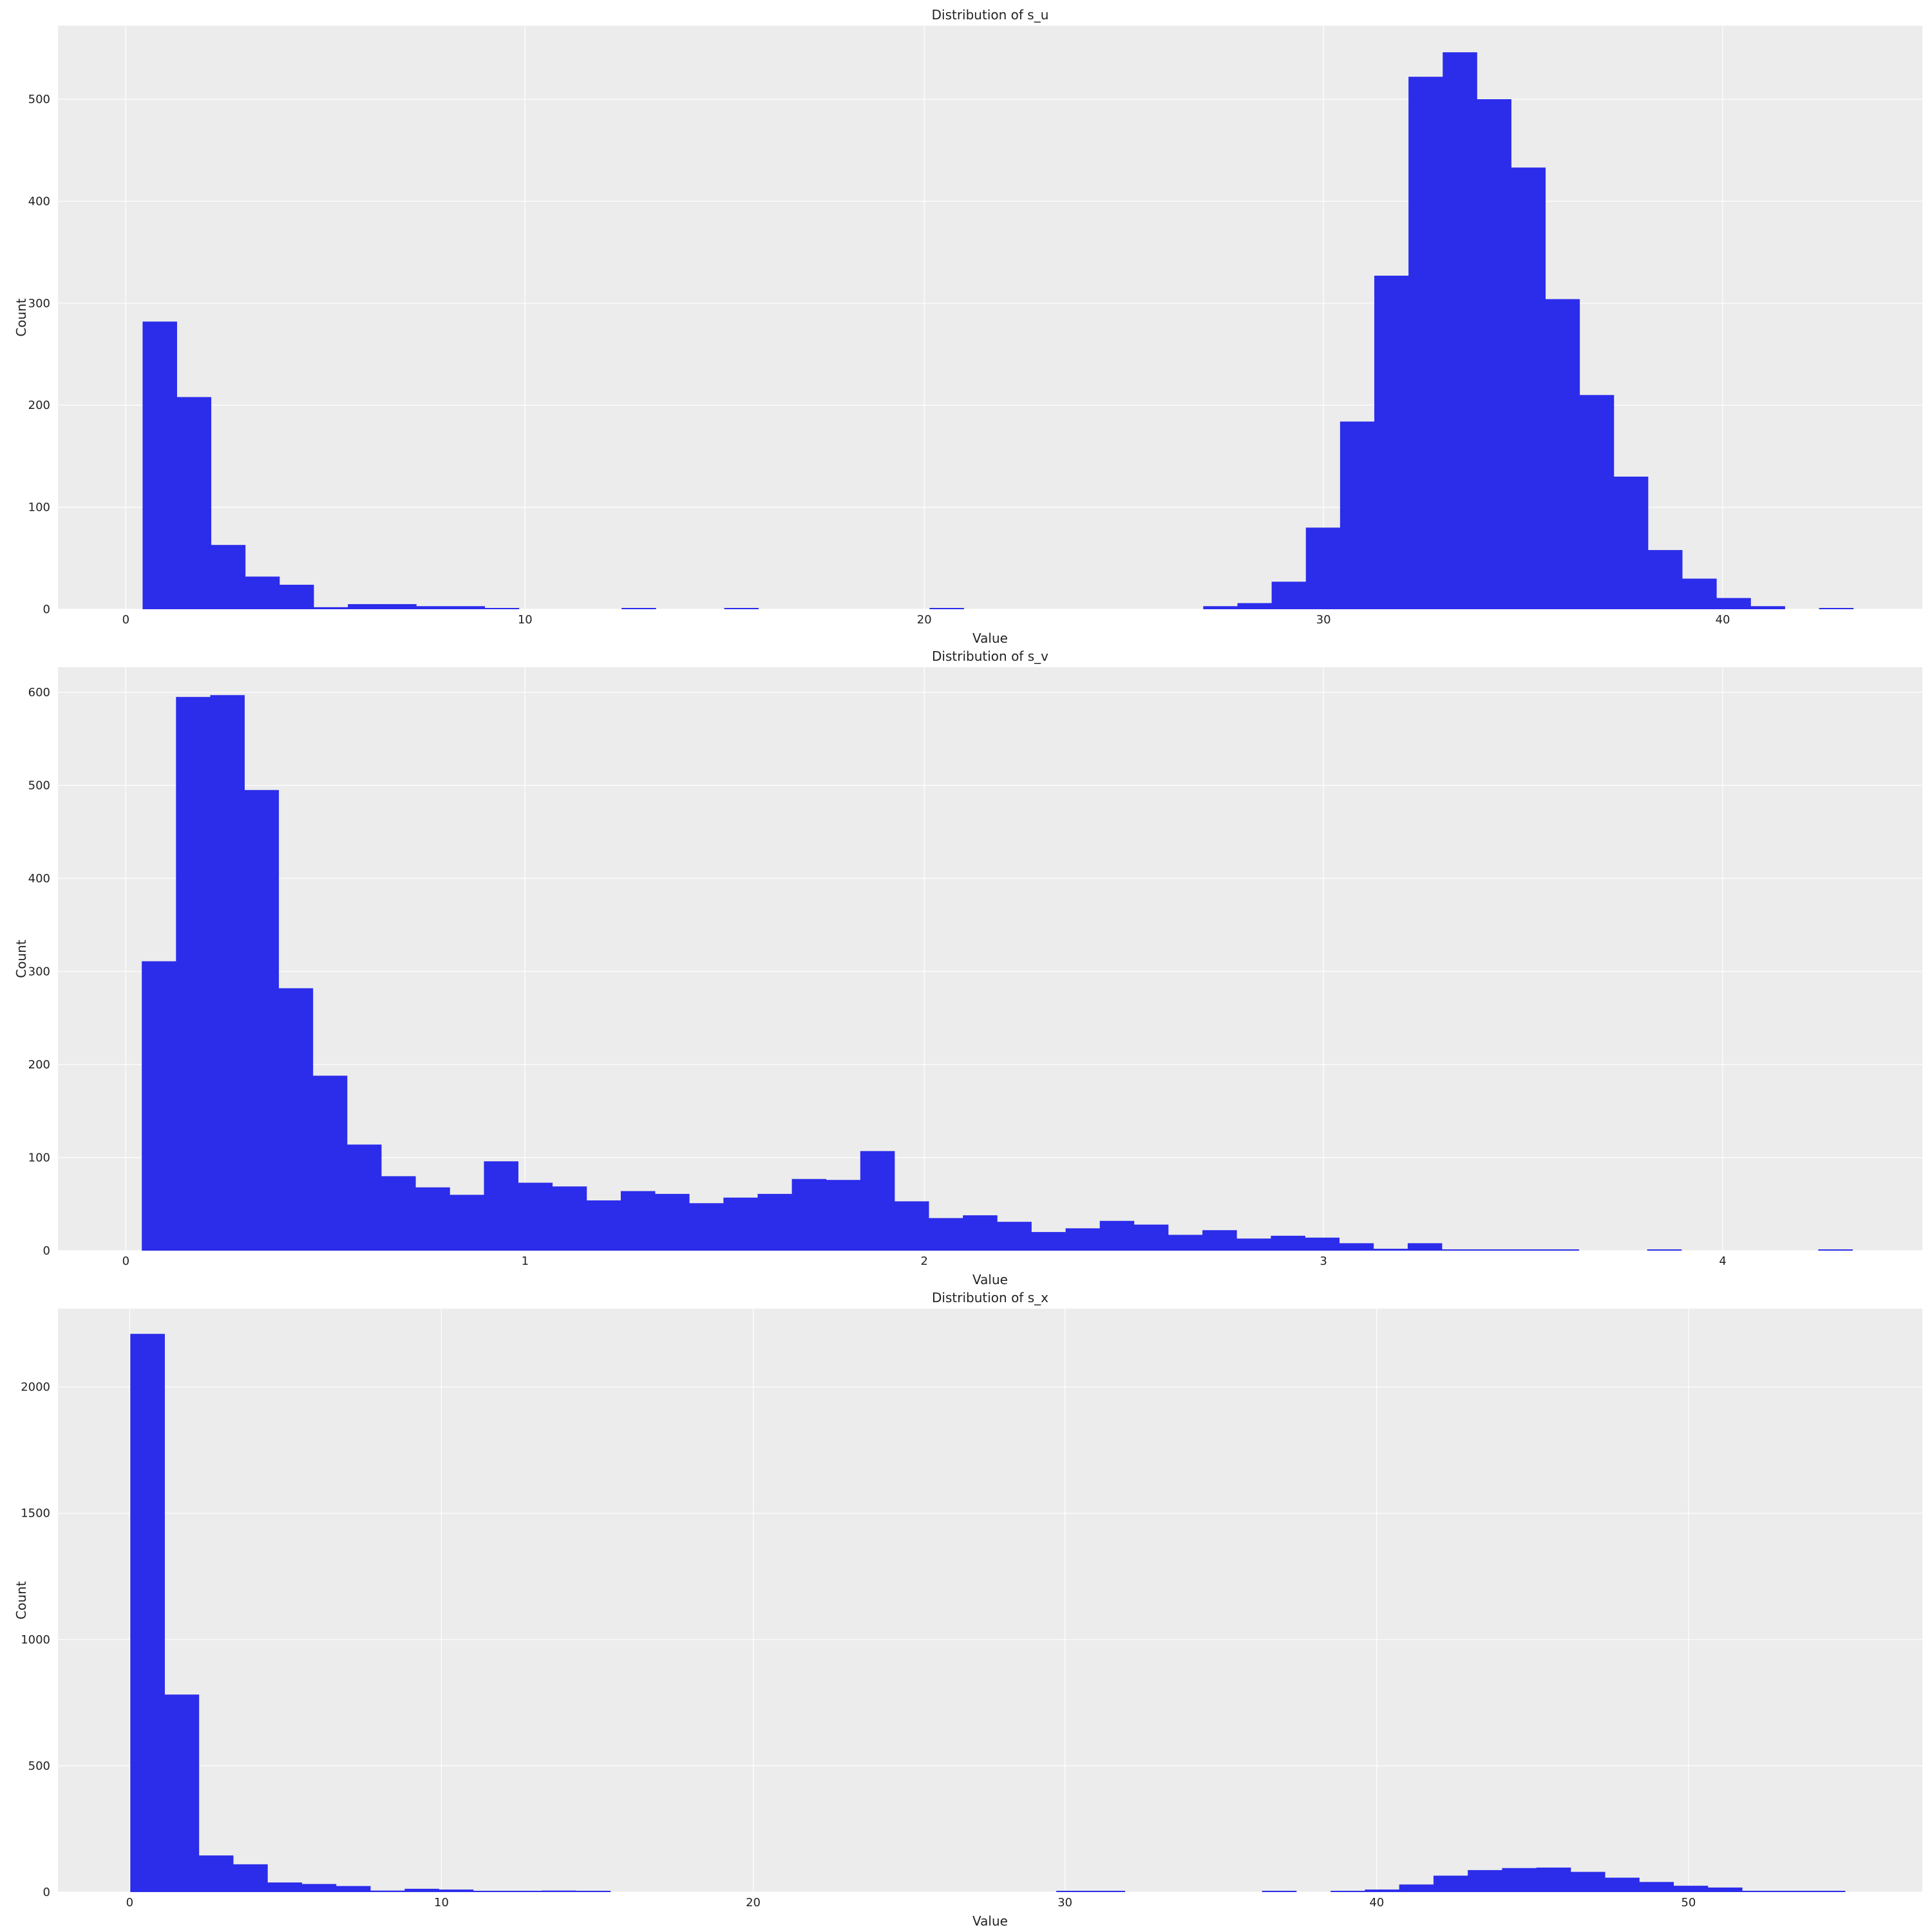 This screenshot has width=1932, height=1932. I want to click on x-tick-label: 2, so click(923, 1261).